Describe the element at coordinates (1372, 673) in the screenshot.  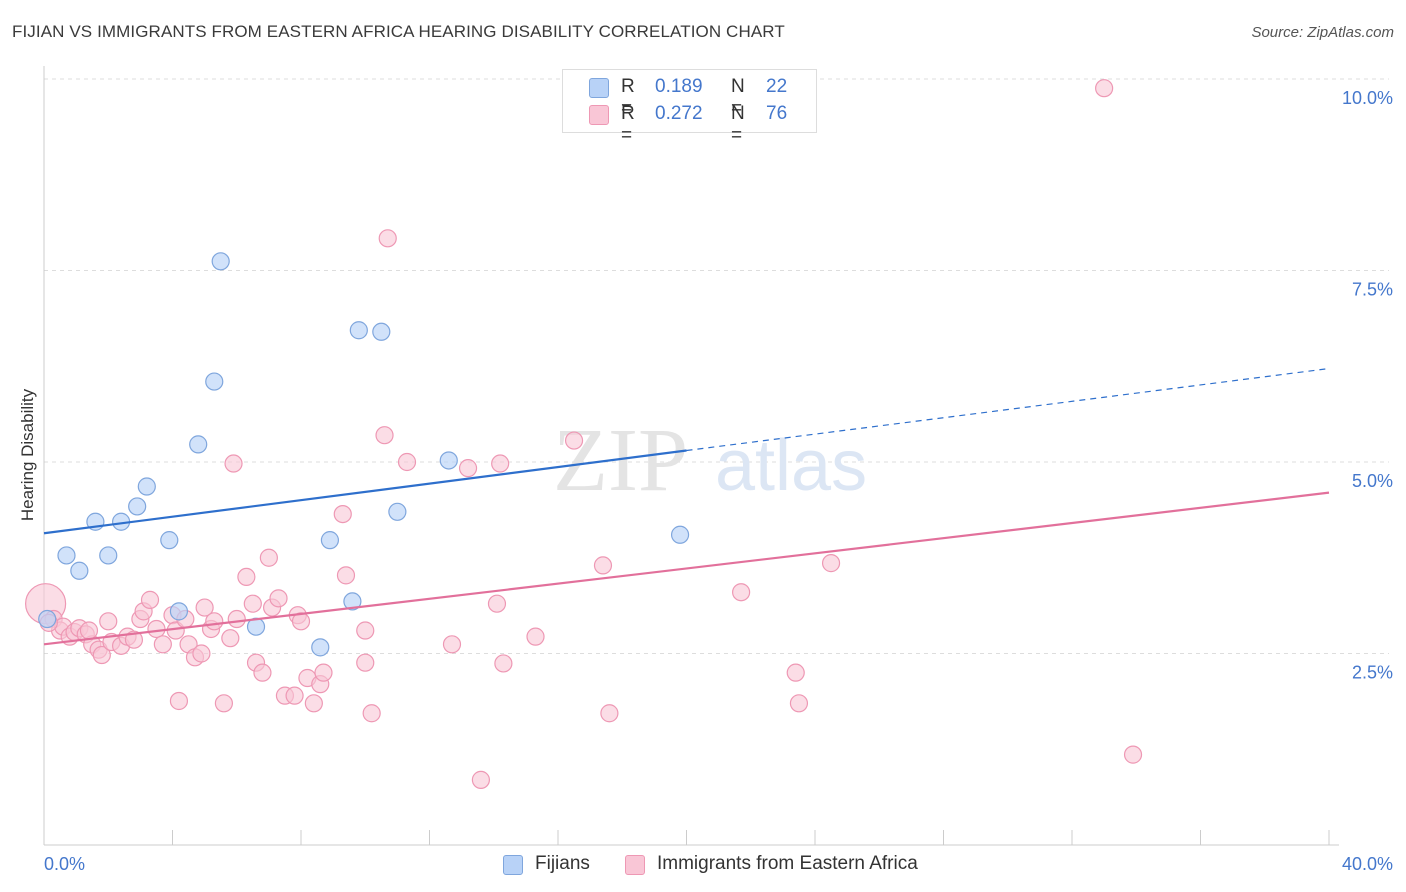
I see `y-tick-label: 2.5%` at that location.